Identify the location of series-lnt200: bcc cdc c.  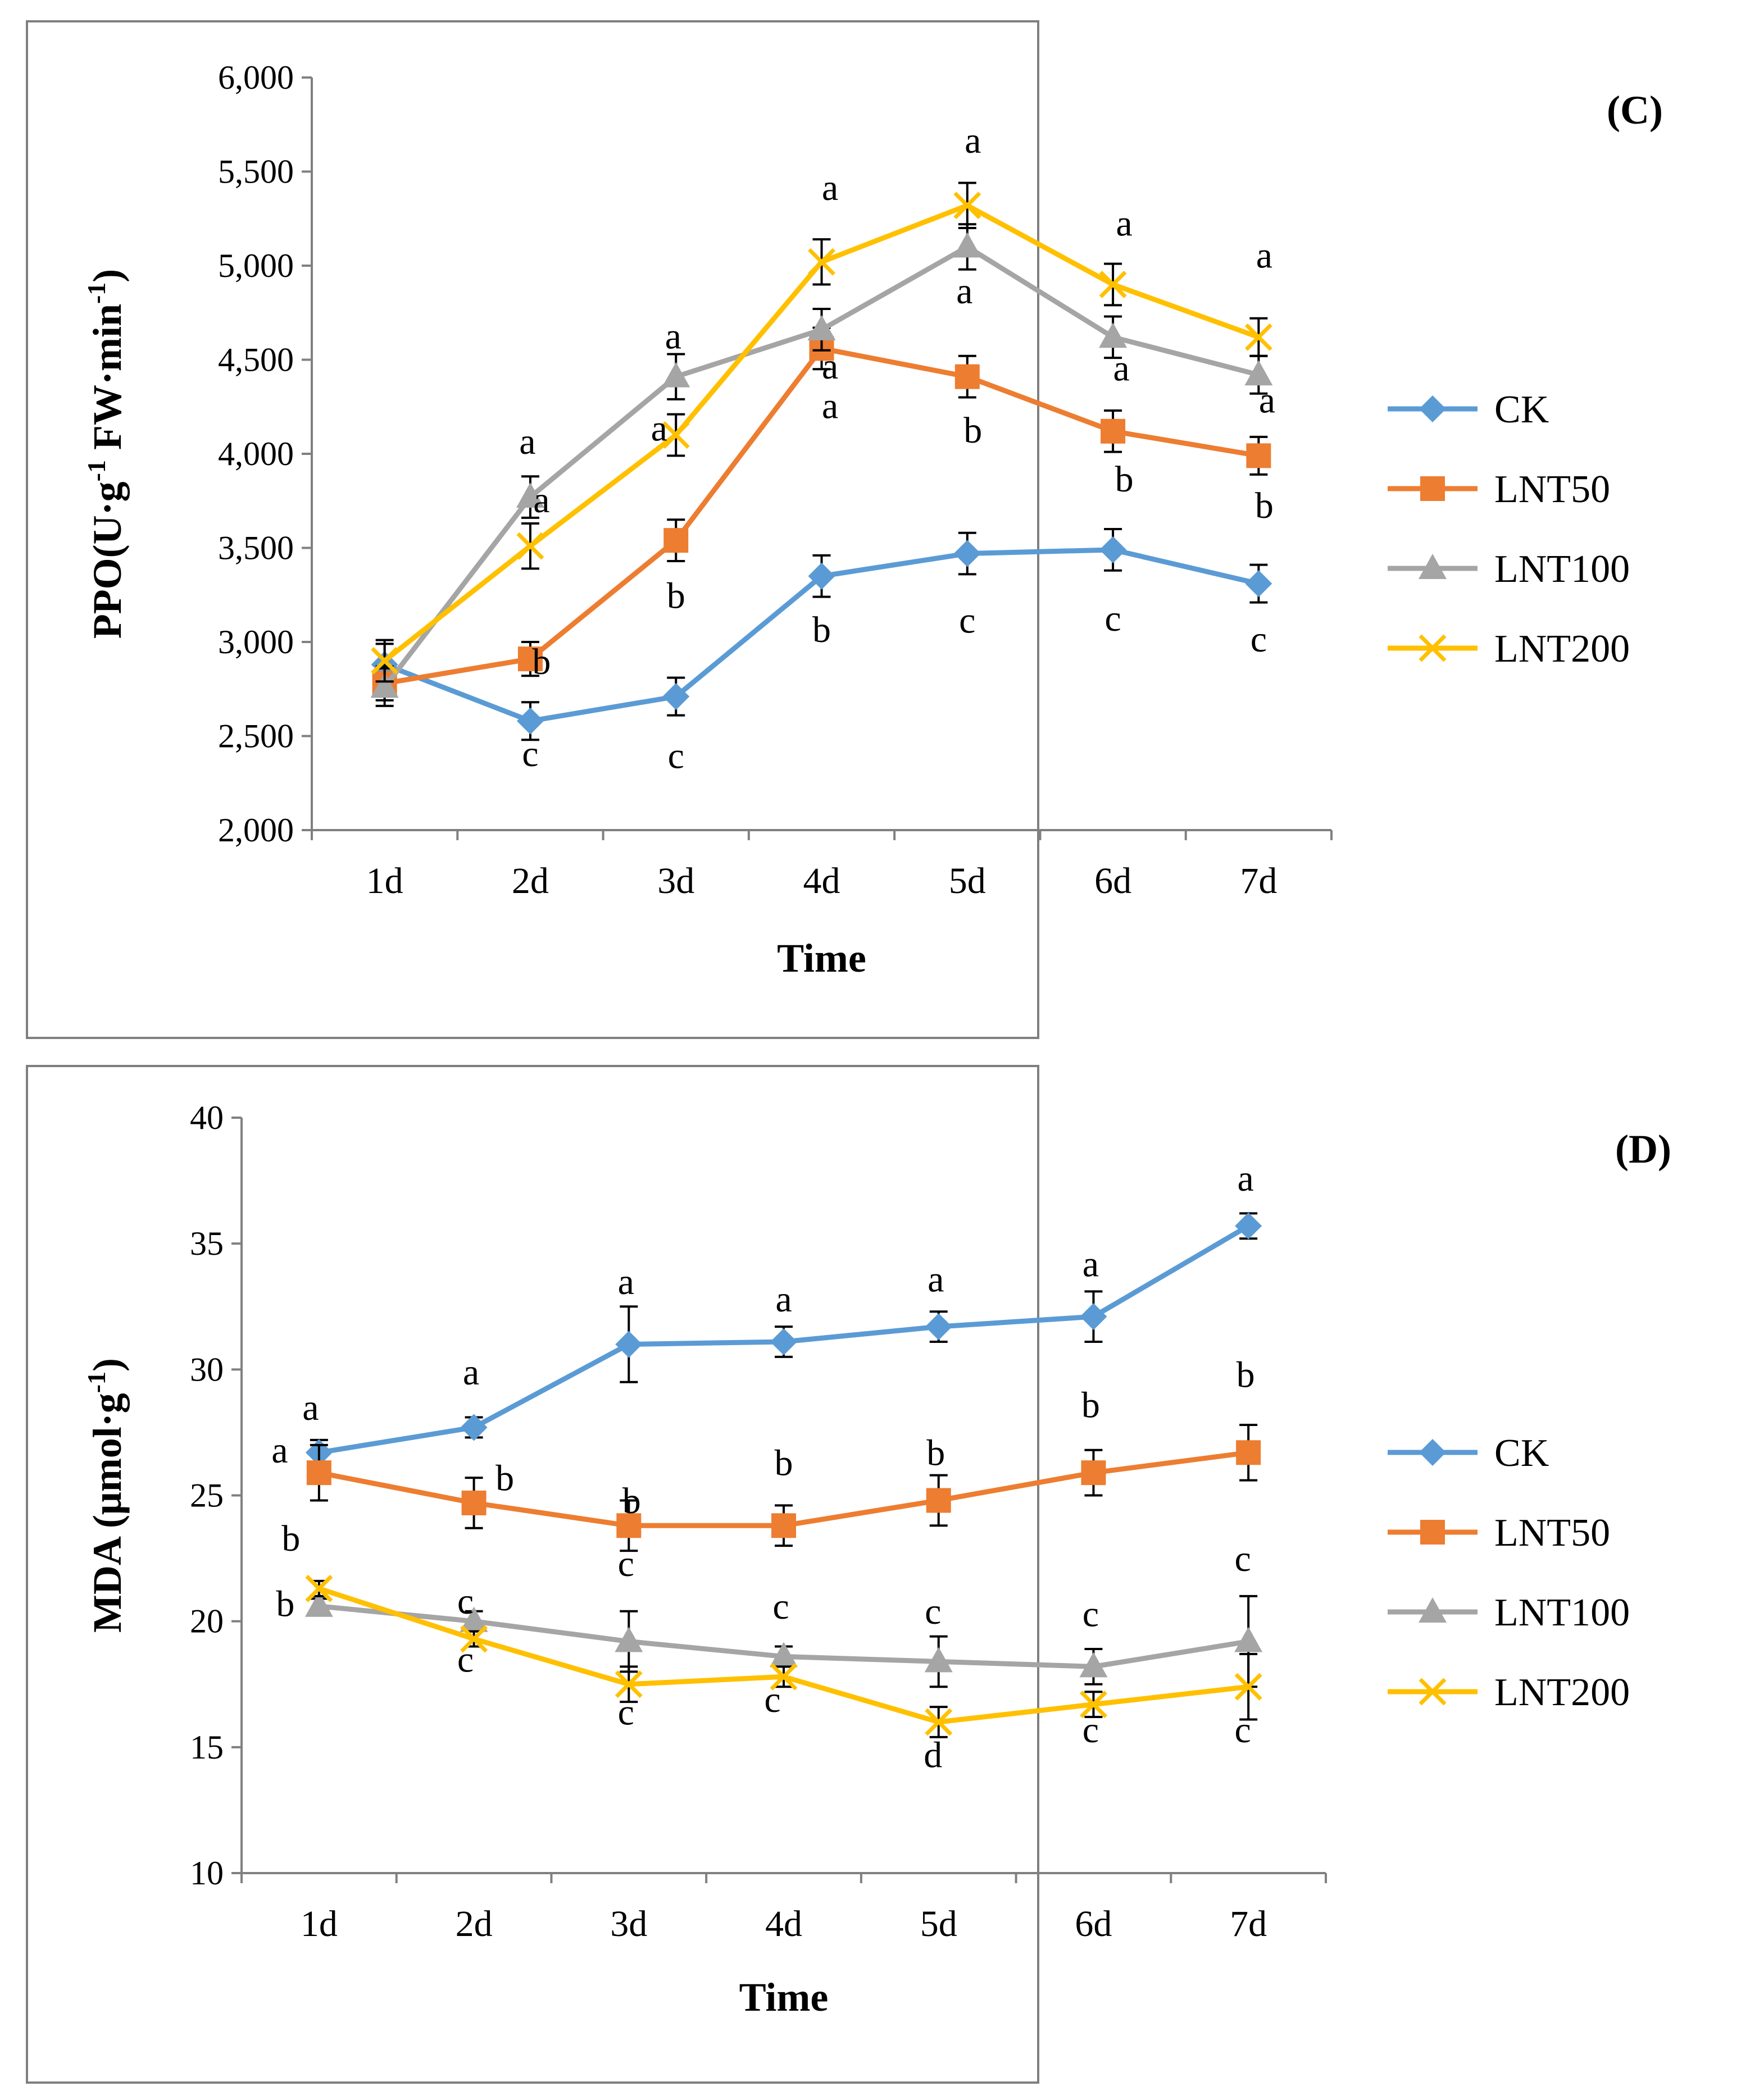
(771, 1647).